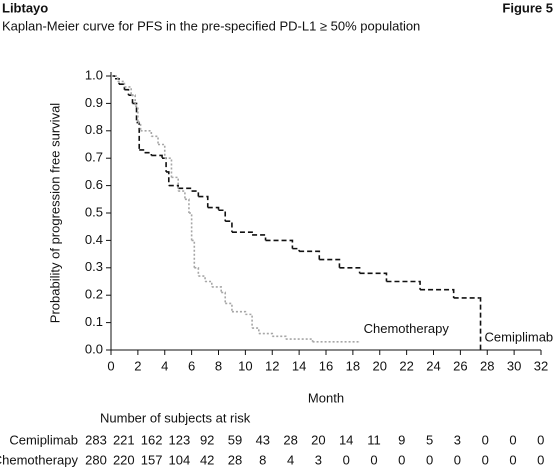 The width and height of the screenshot is (556, 470). What do you see at coordinates (429, 439) in the screenshot?
I see `risk-count: 5` at bounding box center [429, 439].